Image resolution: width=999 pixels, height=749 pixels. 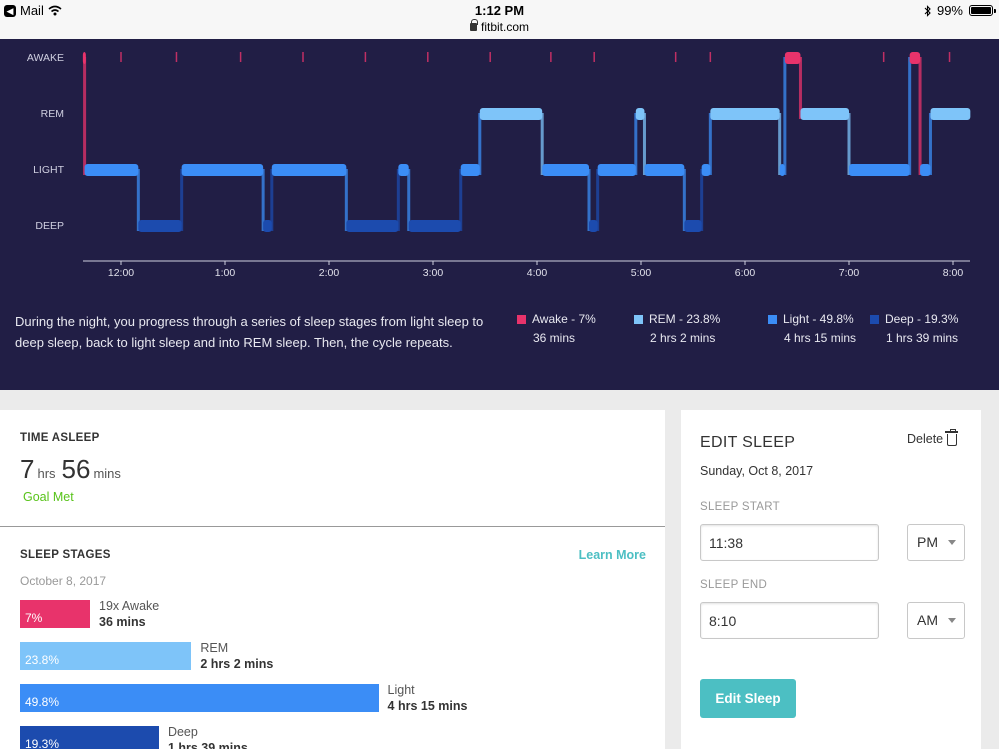 I want to click on sleep-end-input, so click(x=789, y=620).